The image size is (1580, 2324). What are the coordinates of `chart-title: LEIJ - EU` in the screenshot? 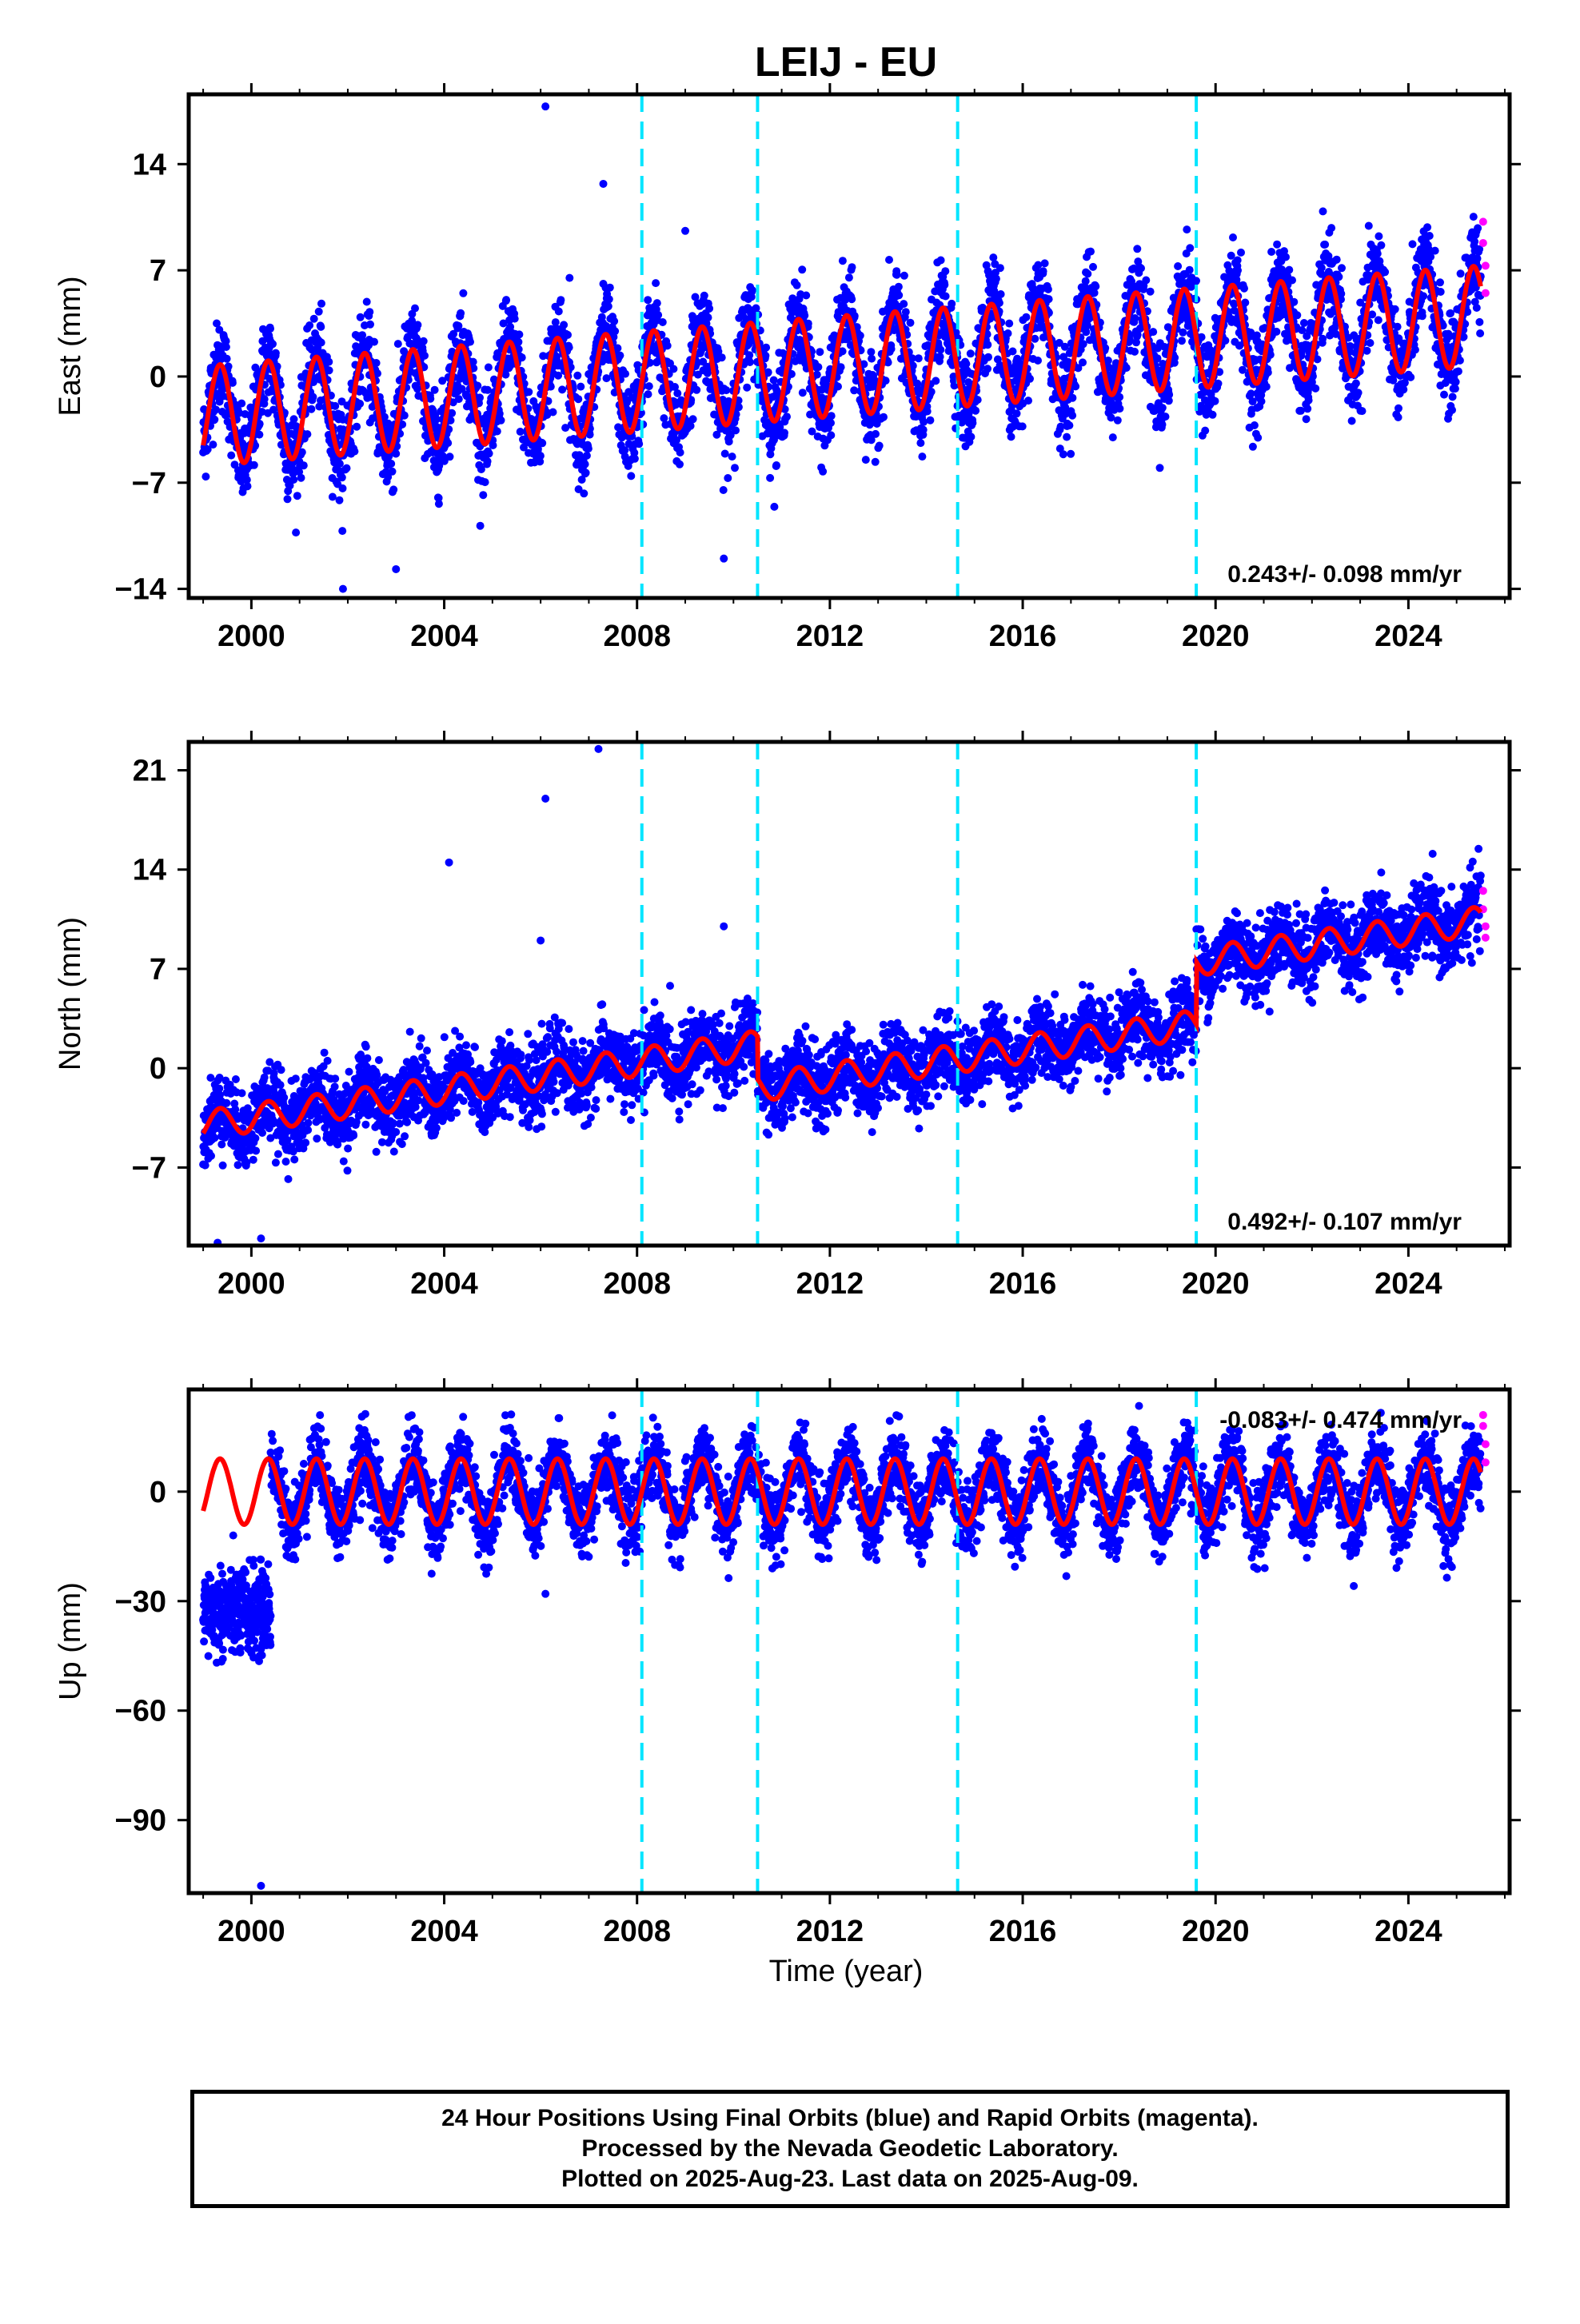 It's located at (846, 62).